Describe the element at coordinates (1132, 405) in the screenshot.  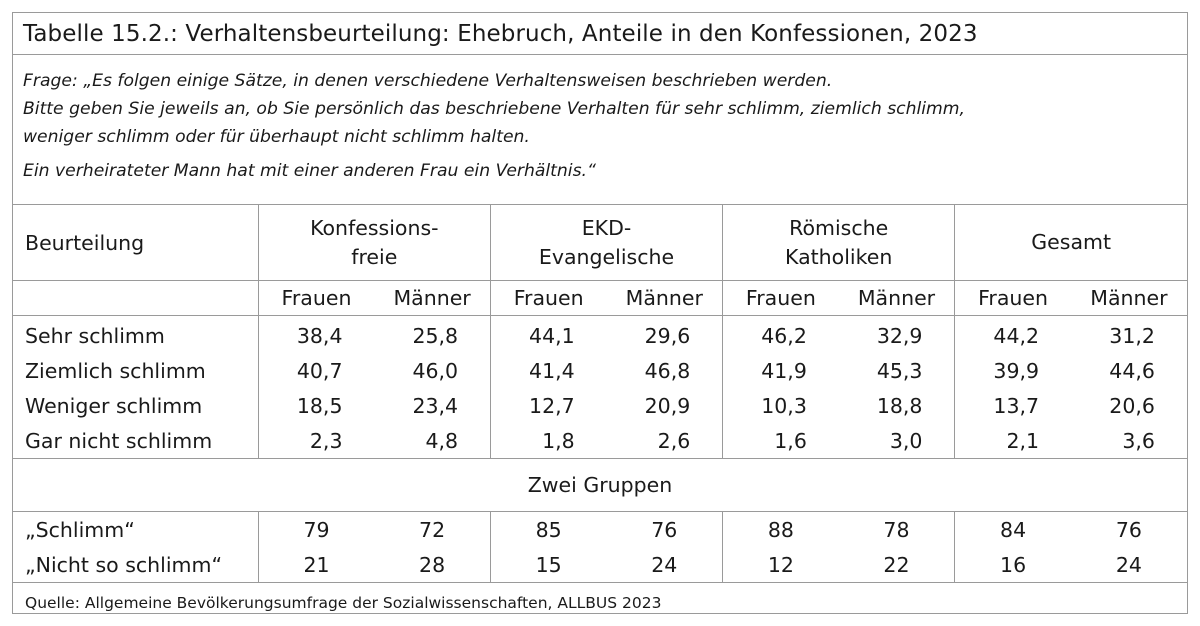
I see `table-cell: 20,6` at that location.